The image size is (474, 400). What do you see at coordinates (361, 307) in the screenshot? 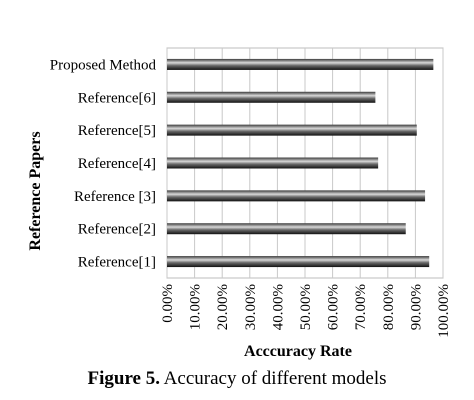
I see `x-tick-label: 70.00%` at bounding box center [361, 307].